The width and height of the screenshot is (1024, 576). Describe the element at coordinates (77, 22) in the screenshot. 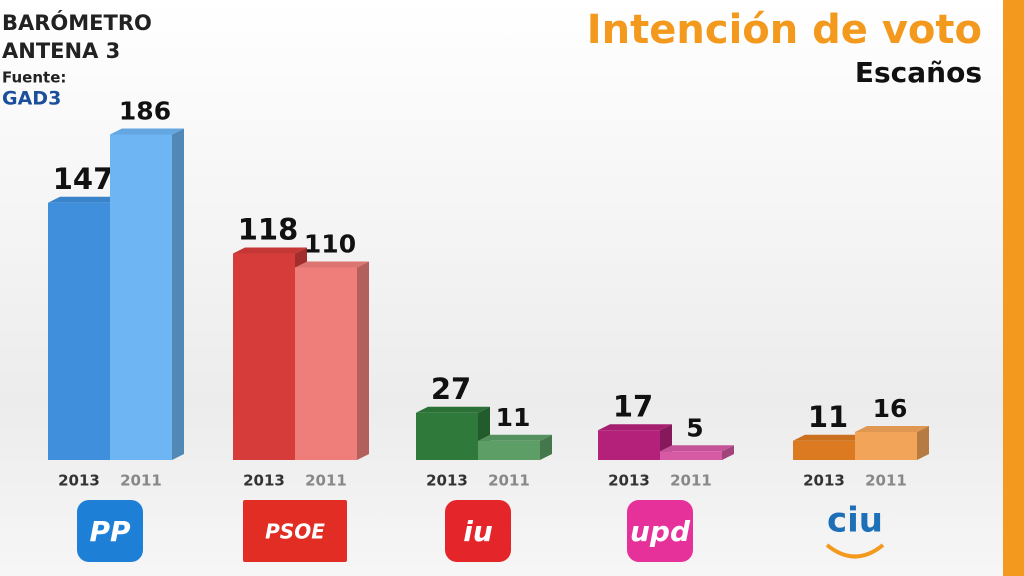

I see `header-line: BARÓMETRO` at that location.